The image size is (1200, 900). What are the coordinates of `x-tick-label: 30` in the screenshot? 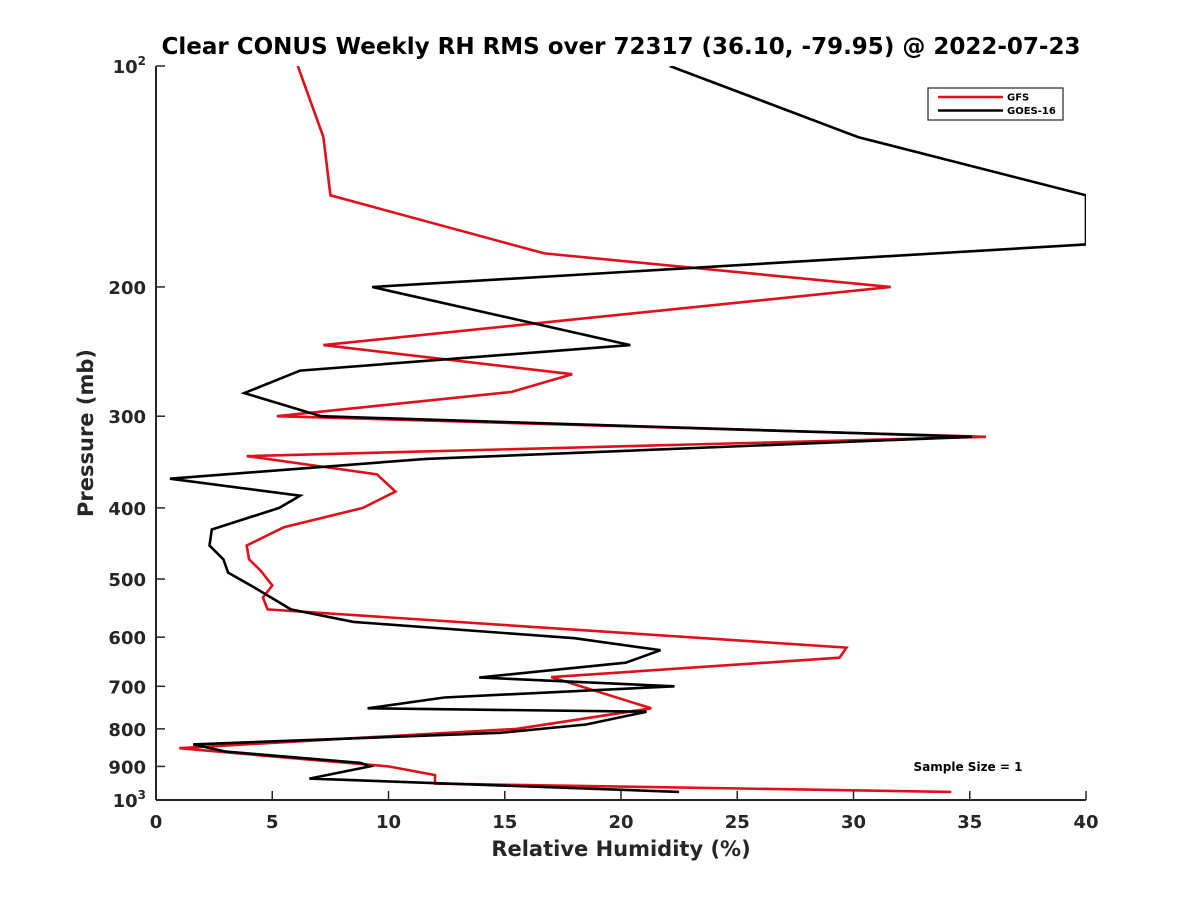 It's located at (853, 822).